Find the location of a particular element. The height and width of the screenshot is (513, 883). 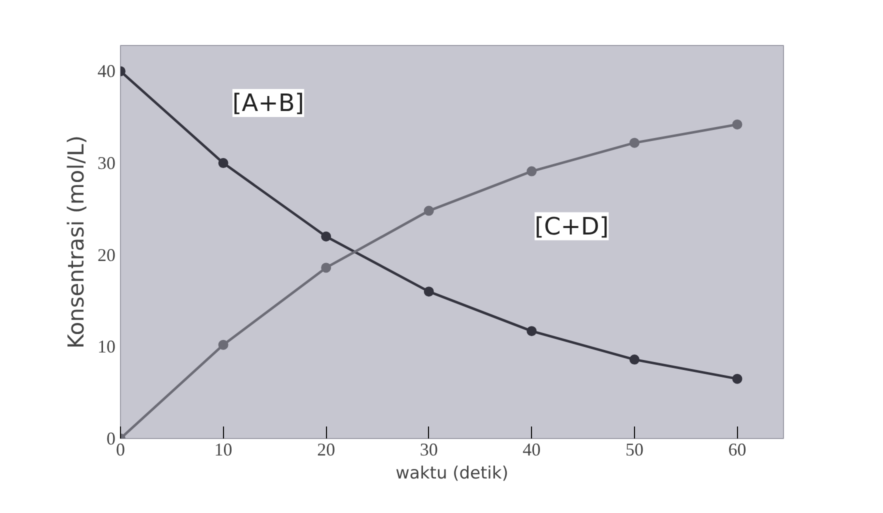

x-tick-label: 50 is located at coordinates (634, 450).